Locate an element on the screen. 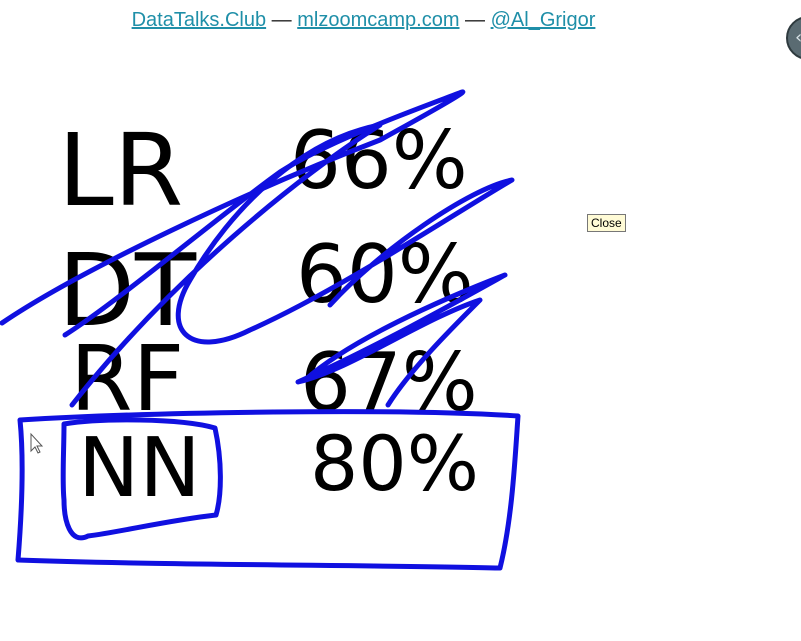 This screenshot has width=801, height=641. row-accuracy-nn: 80% is located at coordinates (394, 463).